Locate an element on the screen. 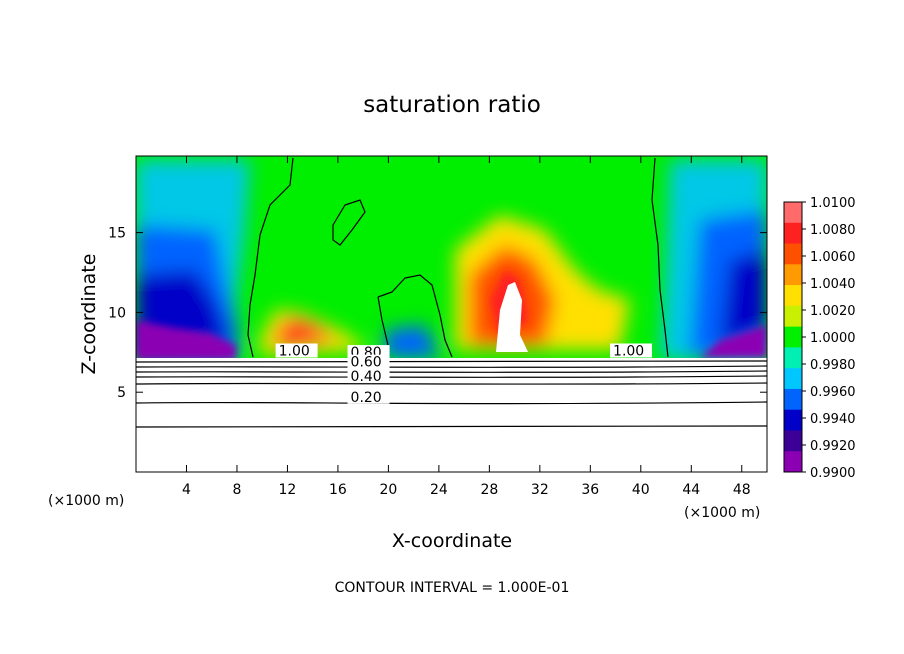 The height and width of the screenshot is (654, 904). colorbar-label: 0.9960 is located at coordinates (833, 392).